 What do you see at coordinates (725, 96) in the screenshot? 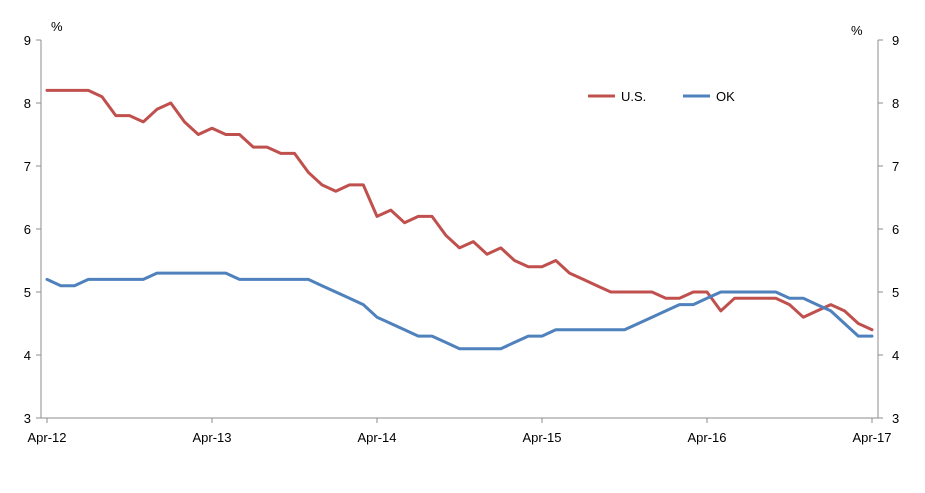
I see `legend-label-ok: OK` at bounding box center [725, 96].